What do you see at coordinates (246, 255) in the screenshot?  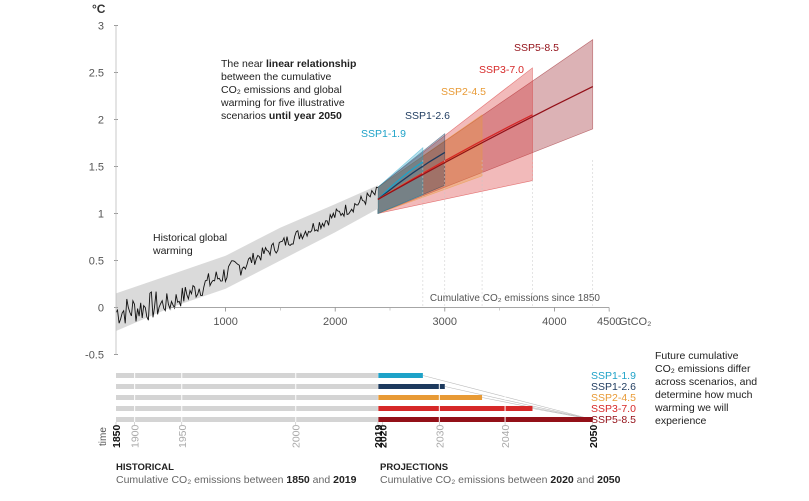 I see `historical-warming-line` at bounding box center [246, 255].